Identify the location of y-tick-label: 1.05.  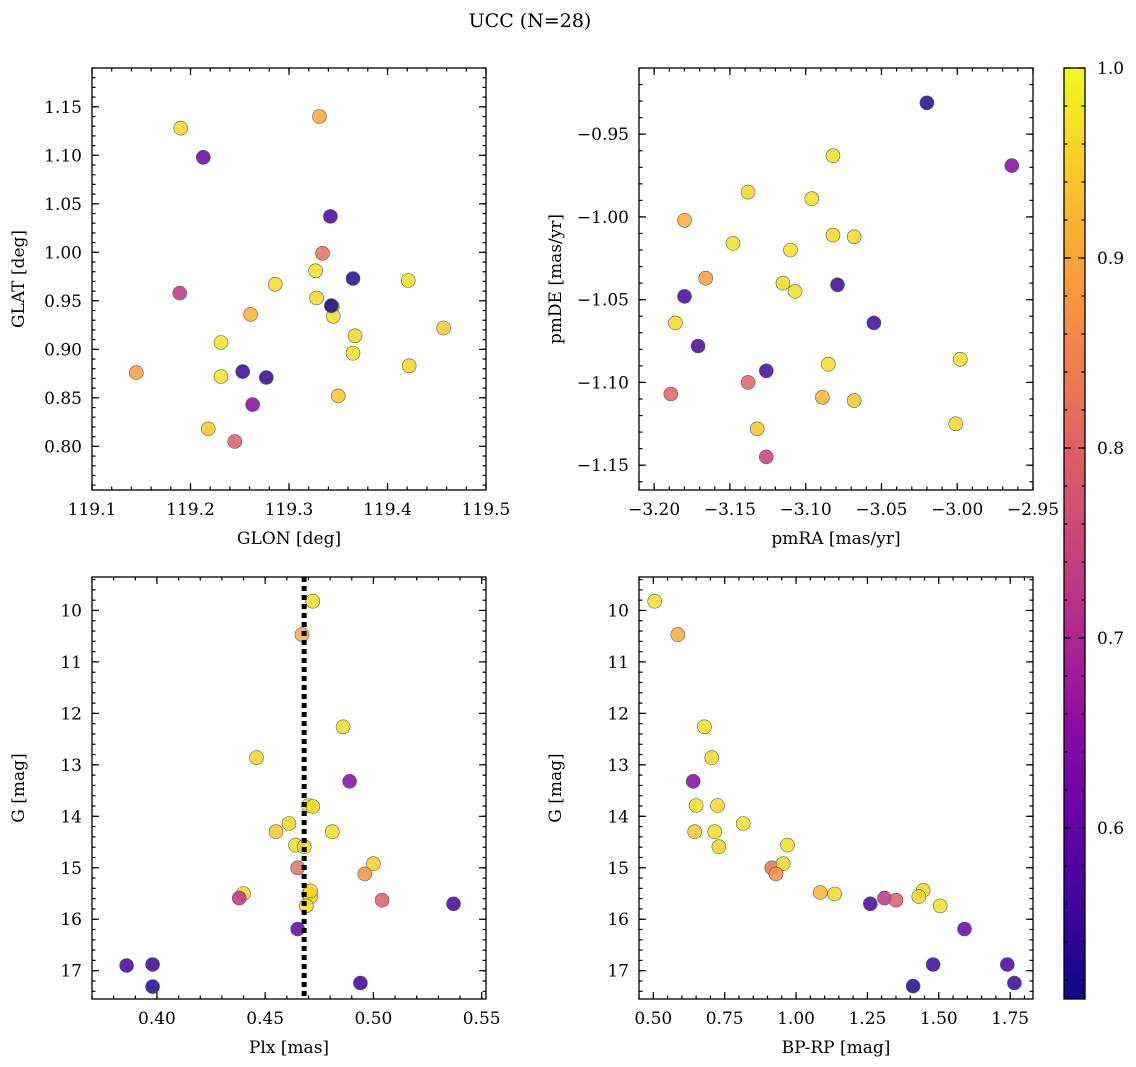
(63, 205).